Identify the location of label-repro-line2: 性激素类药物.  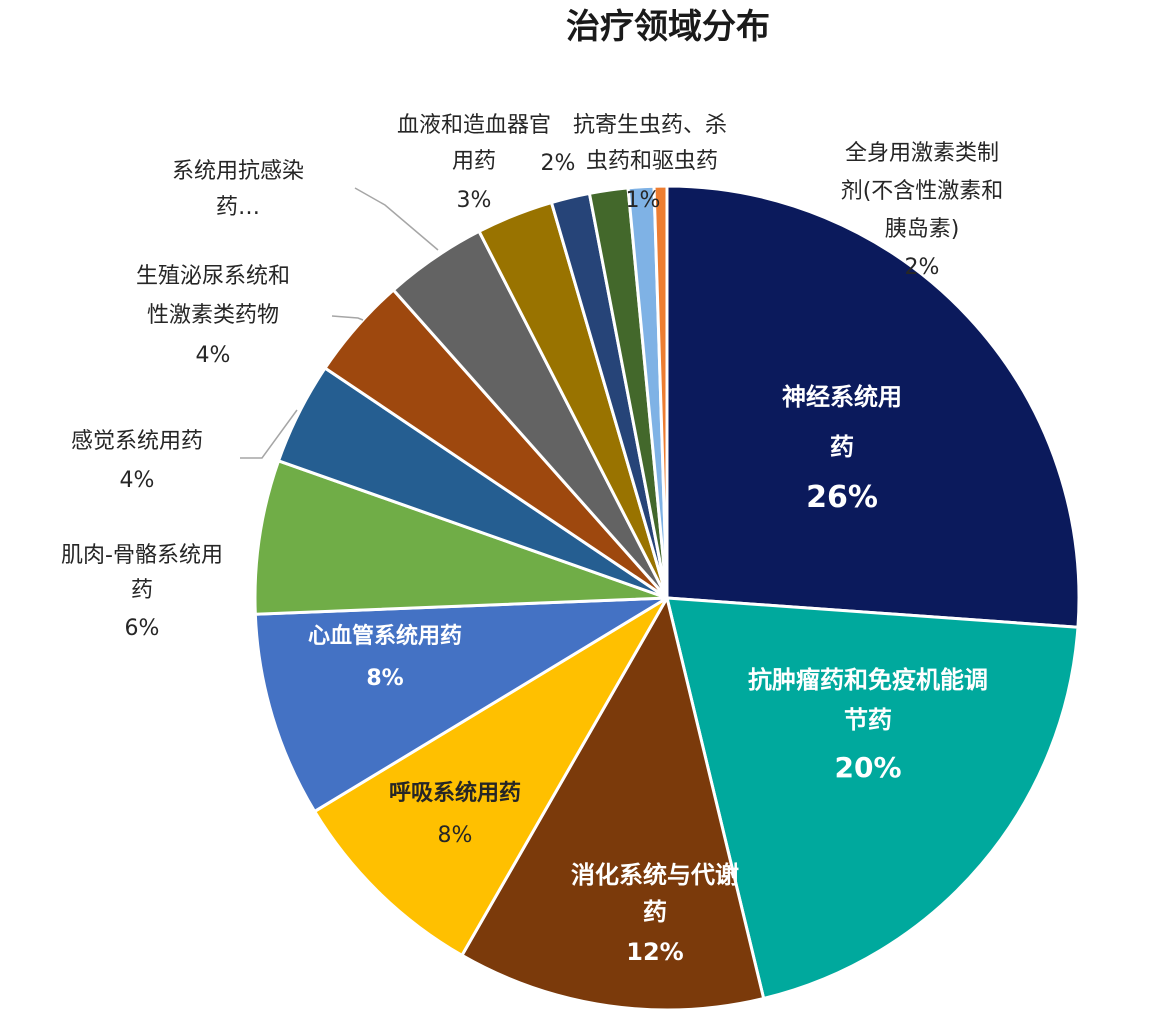
(213, 315).